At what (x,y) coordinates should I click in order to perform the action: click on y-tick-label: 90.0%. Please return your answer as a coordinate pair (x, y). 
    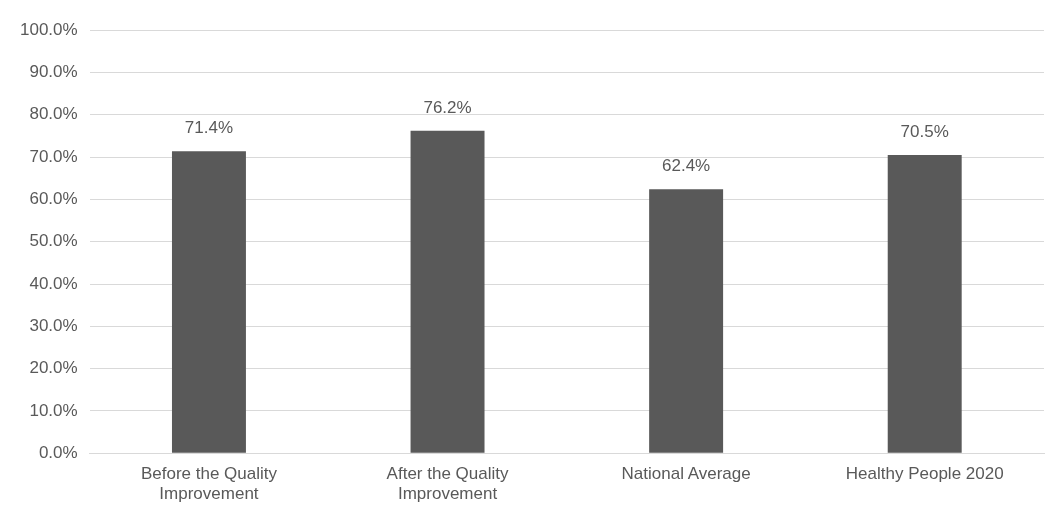
    Looking at the image, I should click on (53, 72).